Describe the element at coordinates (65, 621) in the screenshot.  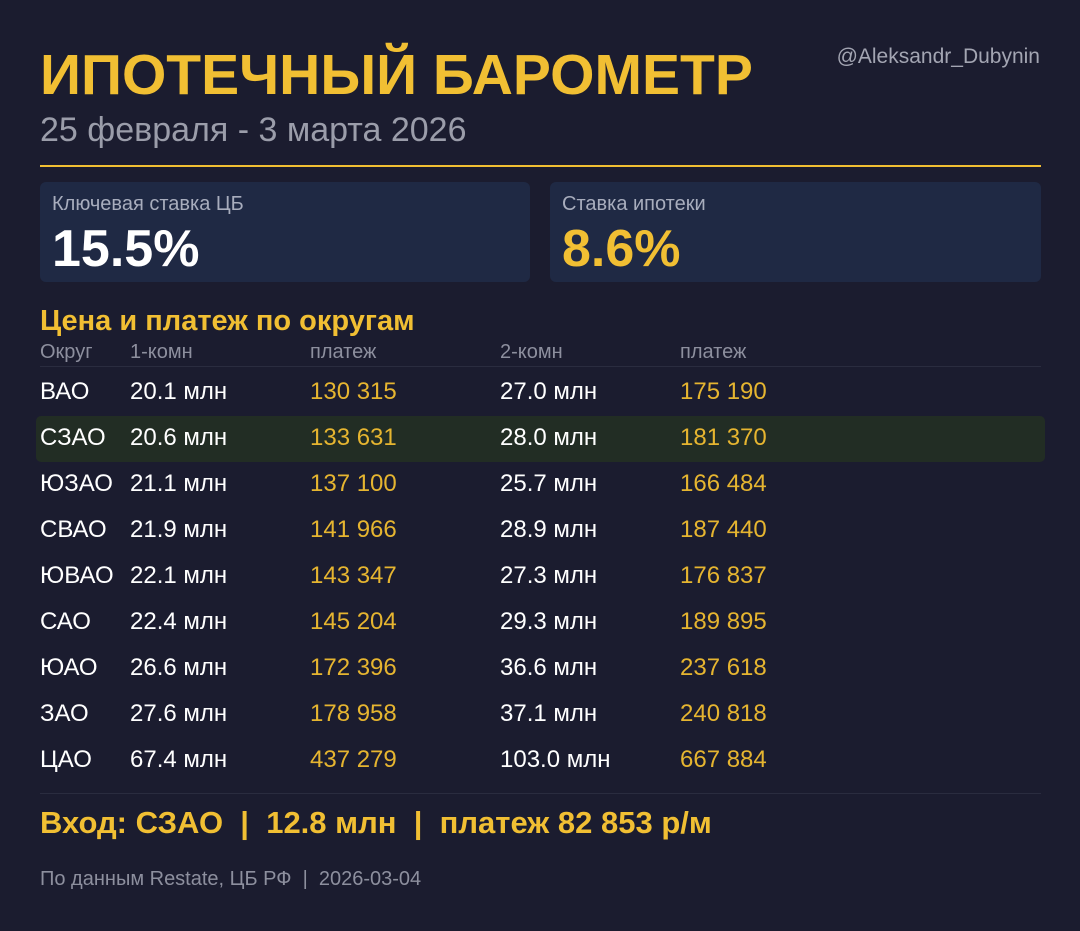
I see `district-cell: САО` at that location.